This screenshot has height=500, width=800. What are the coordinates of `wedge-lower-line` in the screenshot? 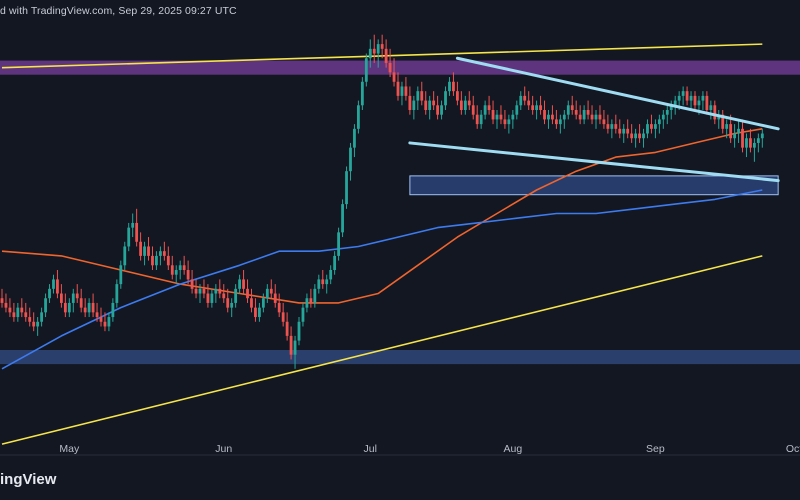 It's located at (594, 162).